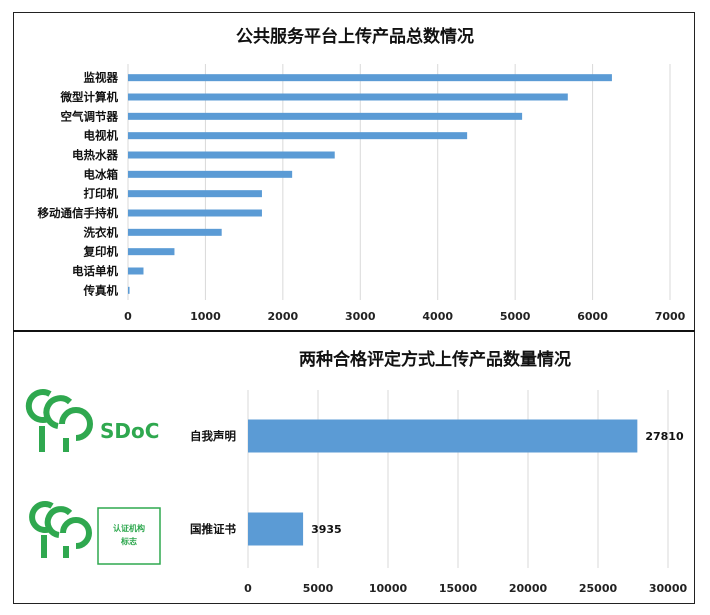  Describe the element at coordinates (318, 588) in the screenshot. I see `chart2-x-tick-label: 5000` at that location.